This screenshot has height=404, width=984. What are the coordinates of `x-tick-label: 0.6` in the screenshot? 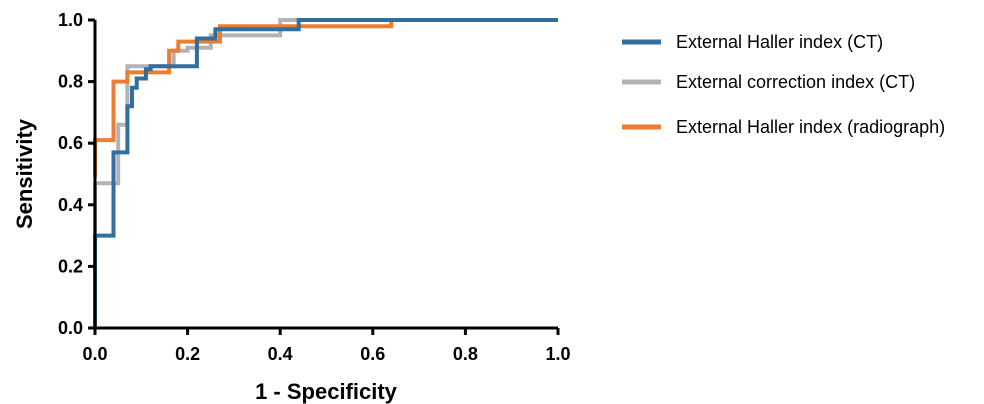 It's located at (372, 354).